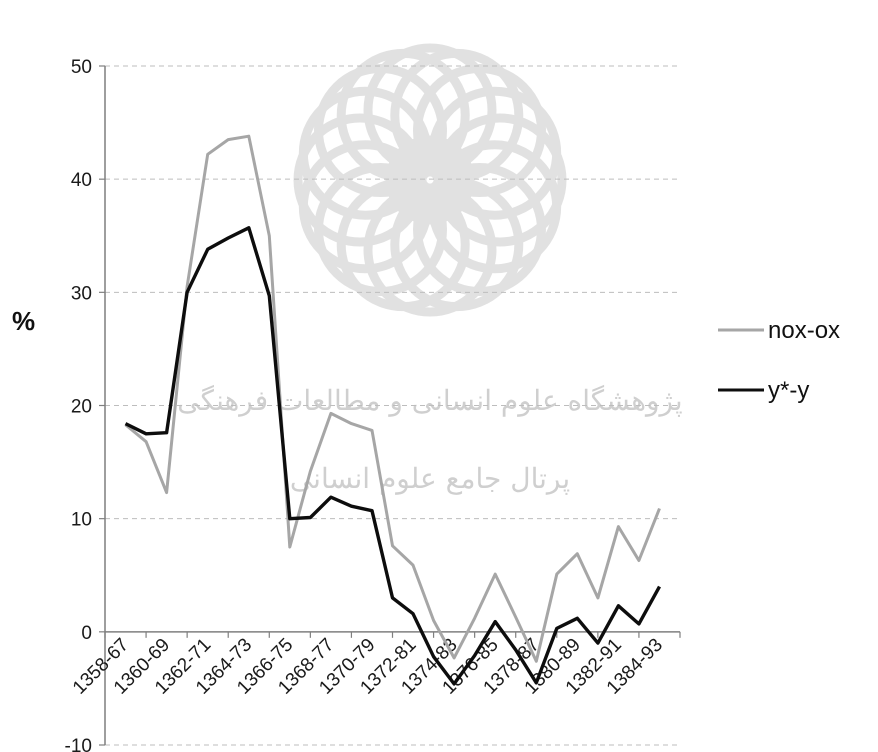  What do you see at coordinates (81, 407) in the screenshot?
I see `y-tick-label: 20` at bounding box center [81, 407].